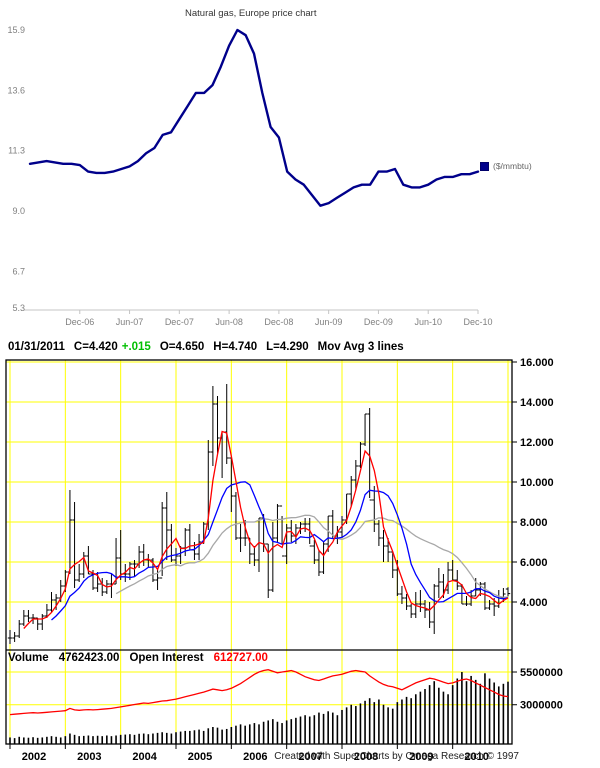 This screenshot has height=768, width=600. What do you see at coordinates (34, 757) in the screenshot?
I see `svg-text: 2002` at bounding box center [34, 757].